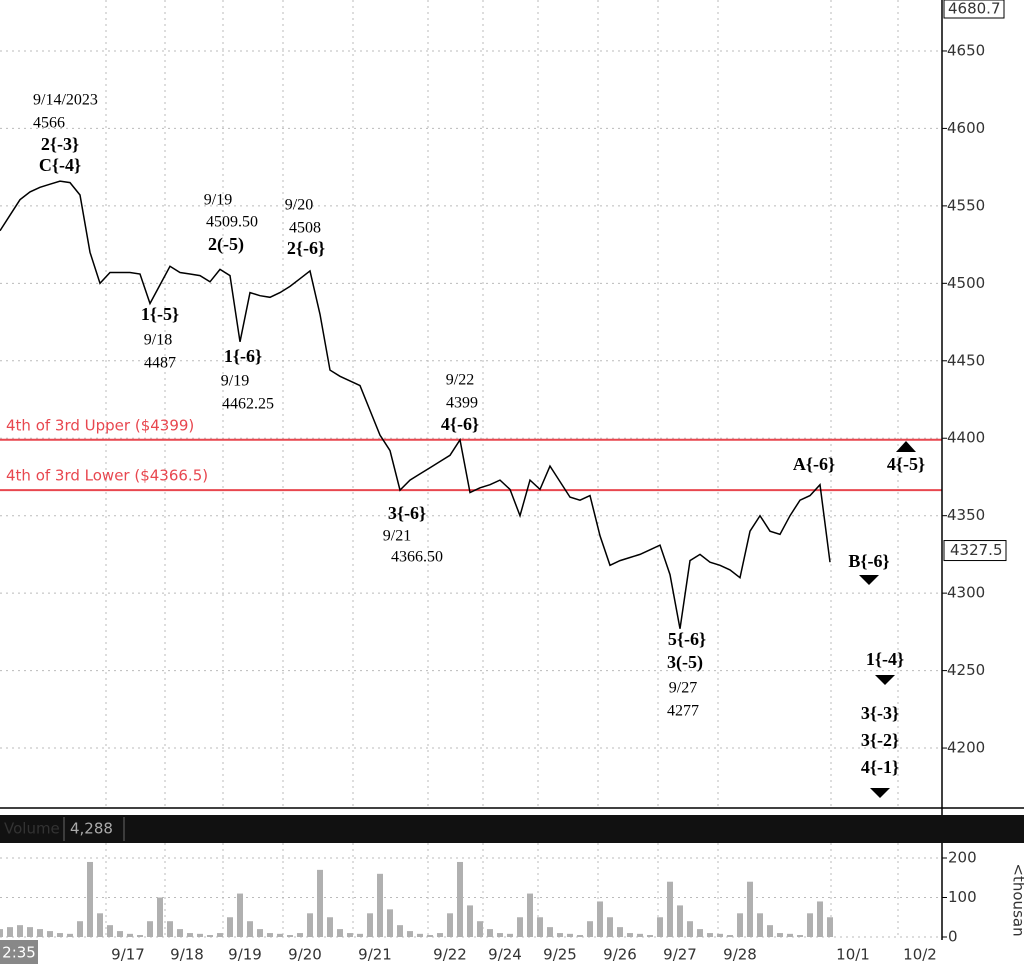  I want to click on y-tick-label: 4500, so click(966, 283).